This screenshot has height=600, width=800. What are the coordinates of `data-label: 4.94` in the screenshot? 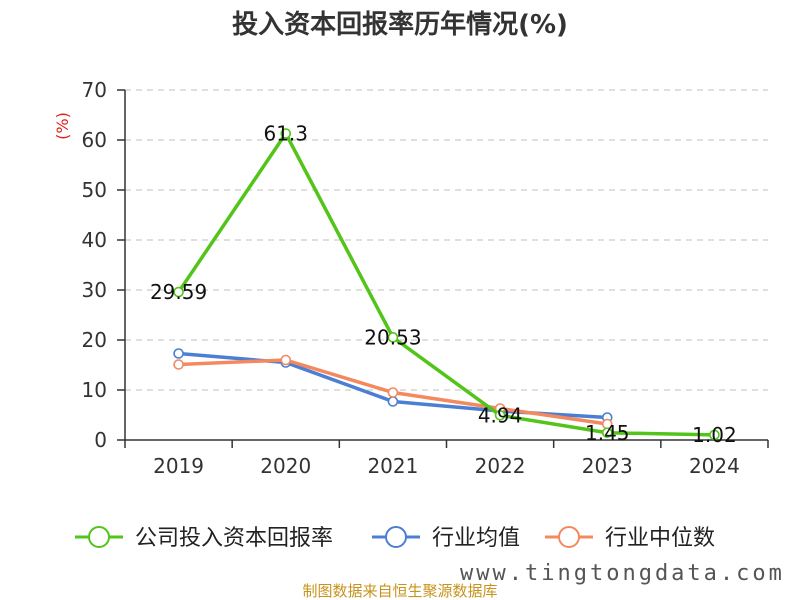 It's located at (500, 415).